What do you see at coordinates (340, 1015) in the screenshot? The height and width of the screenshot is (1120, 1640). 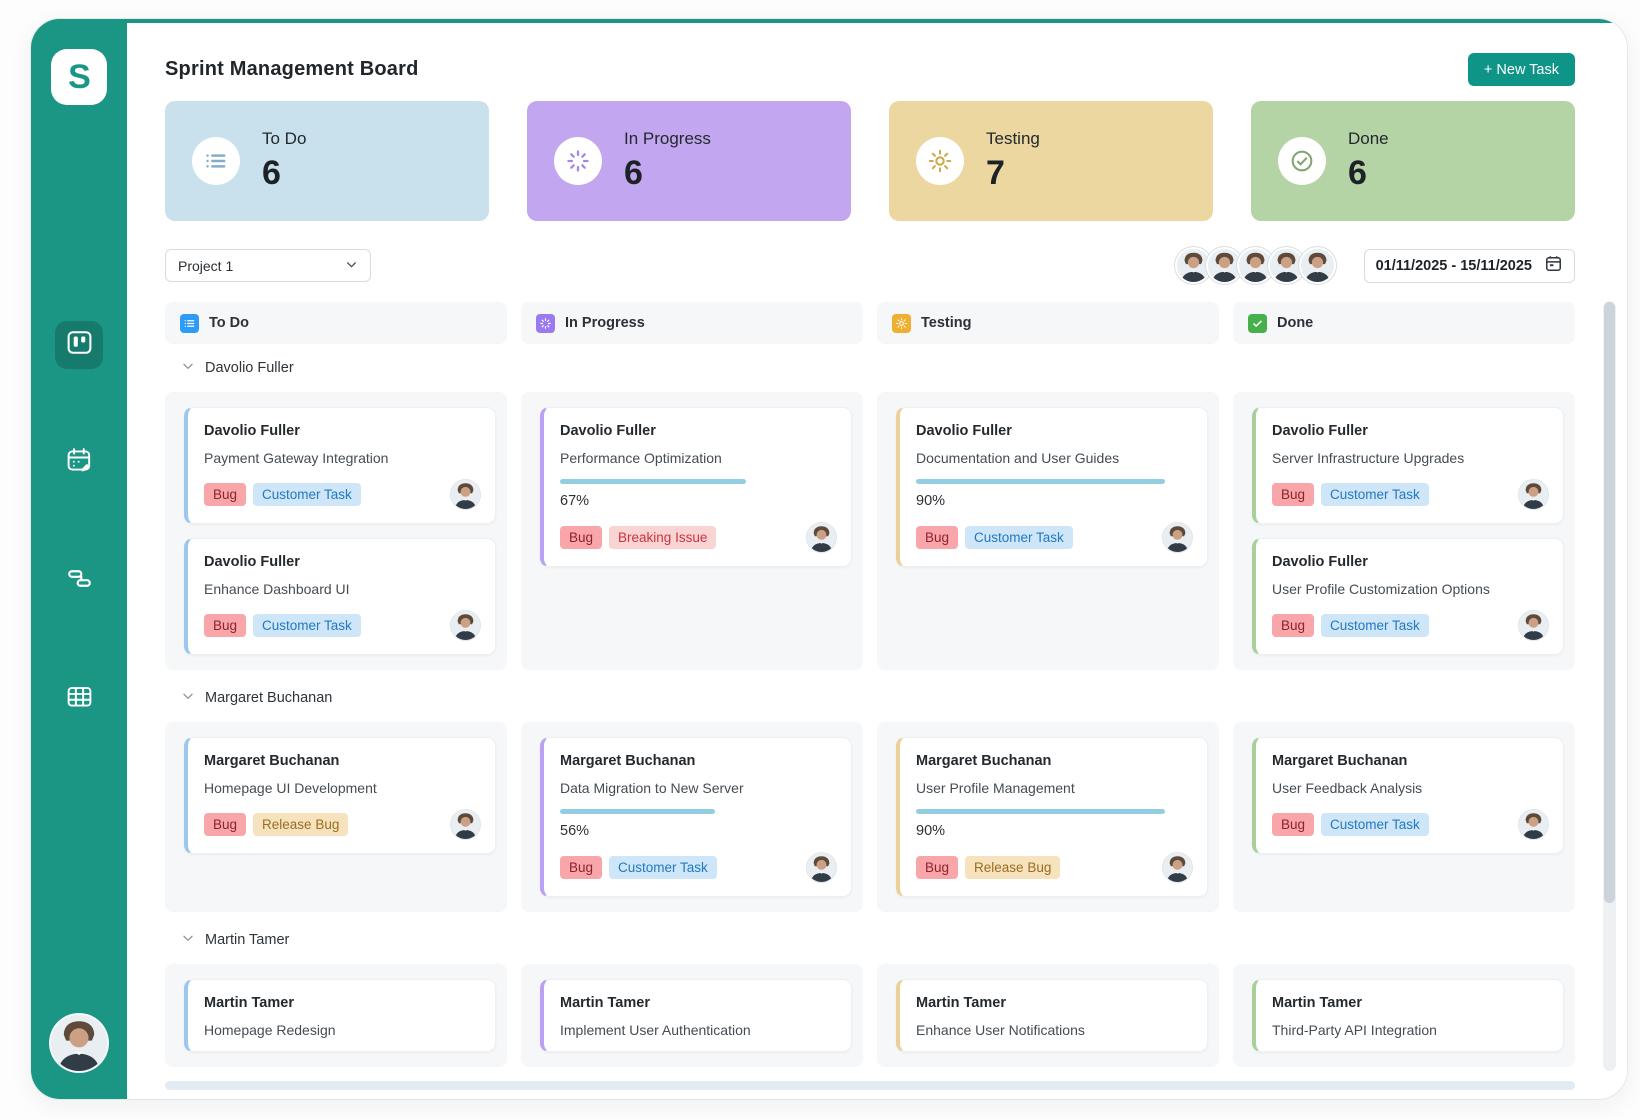 I see `task-card: Martin Tamer Homepage Redesign` at bounding box center [340, 1015].